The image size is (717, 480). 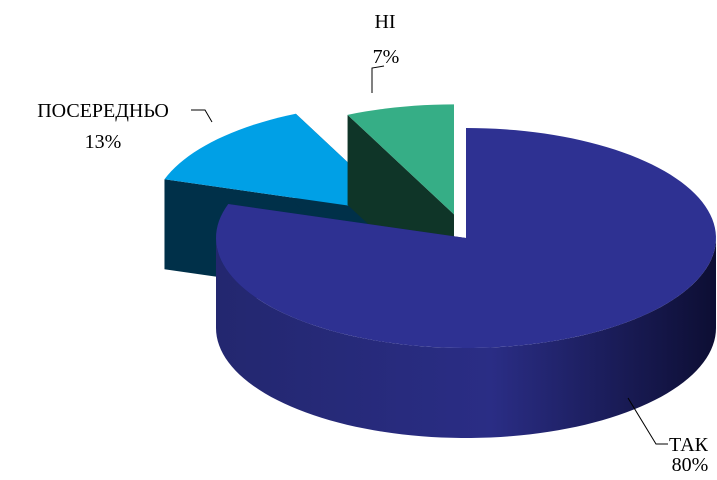 What do you see at coordinates (400, 159) in the screenshot?
I see `pie-slice-ni-top` at bounding box center [400, 159].